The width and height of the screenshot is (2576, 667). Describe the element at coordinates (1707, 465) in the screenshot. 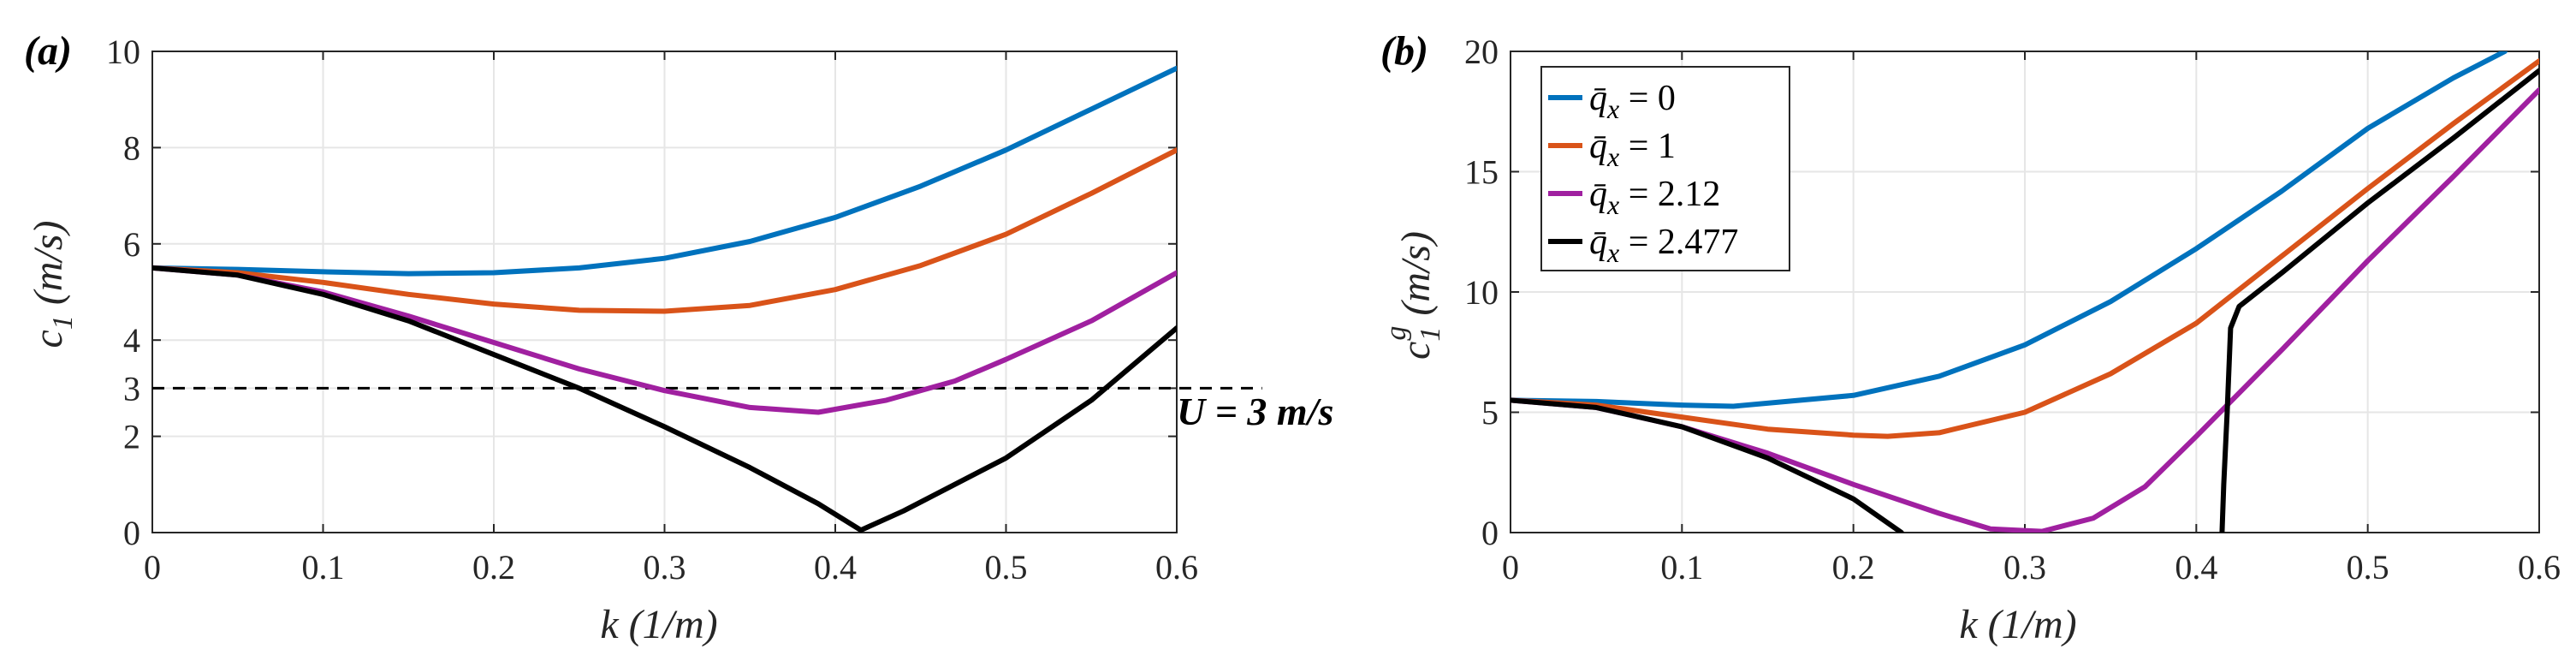

I see `panel-b-series-line-3-seg0` at that location.